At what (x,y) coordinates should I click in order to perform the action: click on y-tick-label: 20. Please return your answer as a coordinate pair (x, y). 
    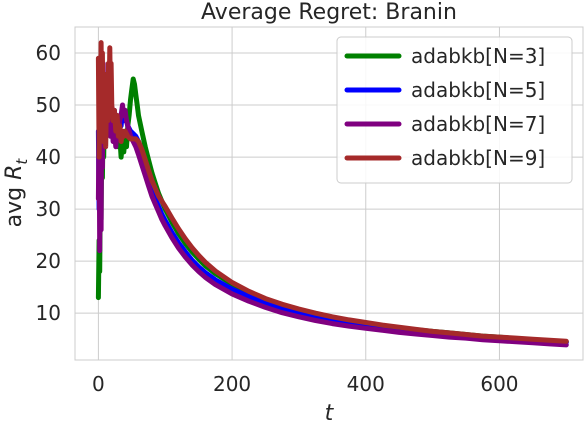
    Looking at the image, I should click on (48, 261).